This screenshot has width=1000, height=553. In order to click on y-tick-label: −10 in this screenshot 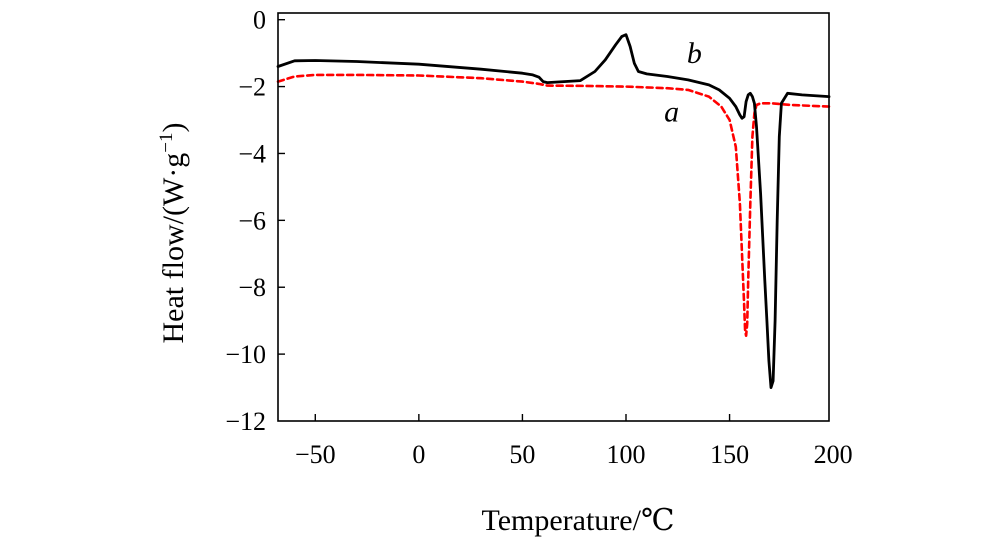, I will do `click(245, 354)`.